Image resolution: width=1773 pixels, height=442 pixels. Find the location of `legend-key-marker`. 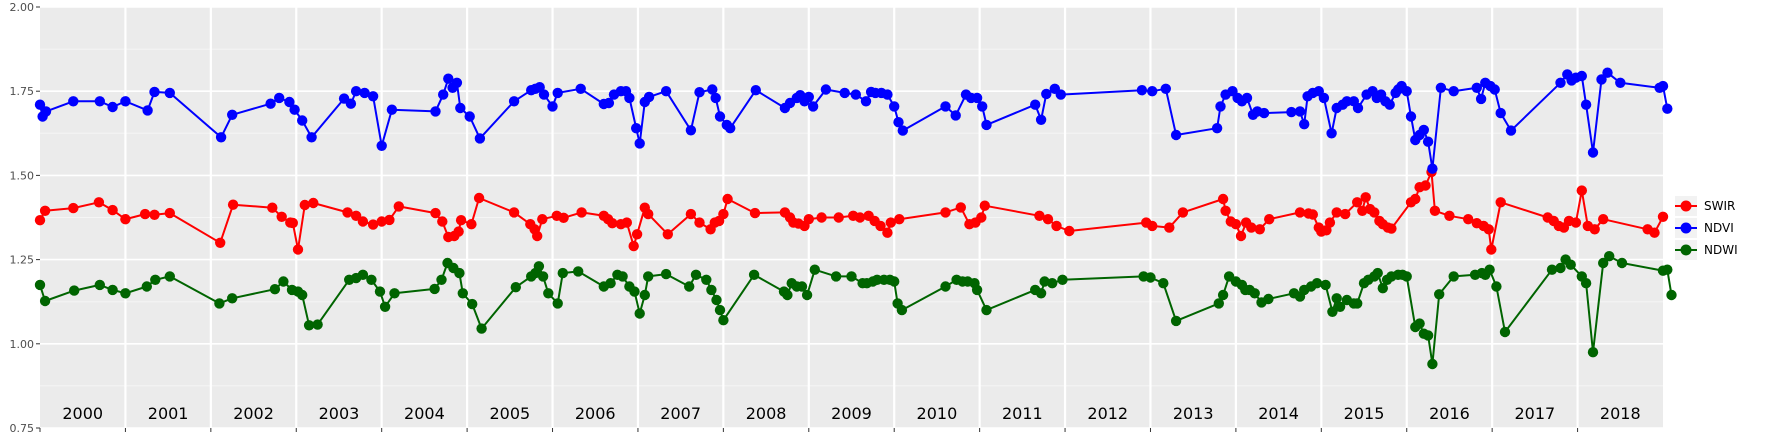

legend-key-marker is located at coordinates (1686, 250).